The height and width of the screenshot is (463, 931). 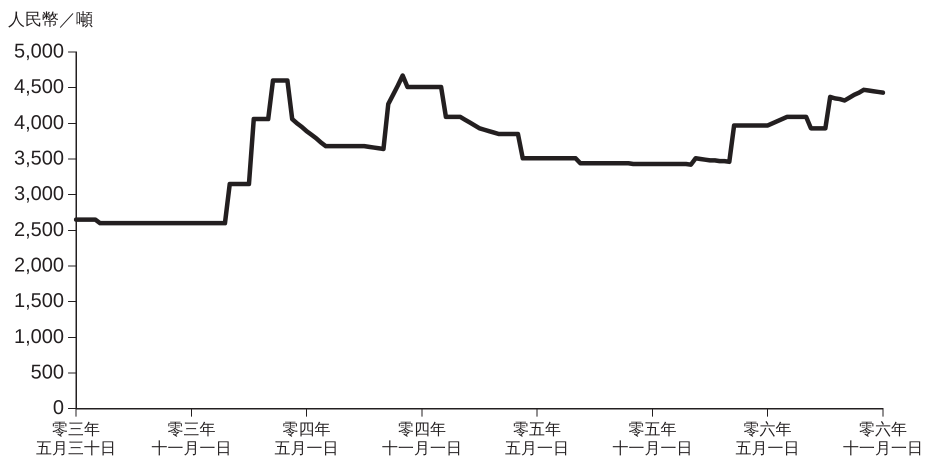 I want to click on x-tick-label: 零三年五月三十日, so click(x=76, y=438).